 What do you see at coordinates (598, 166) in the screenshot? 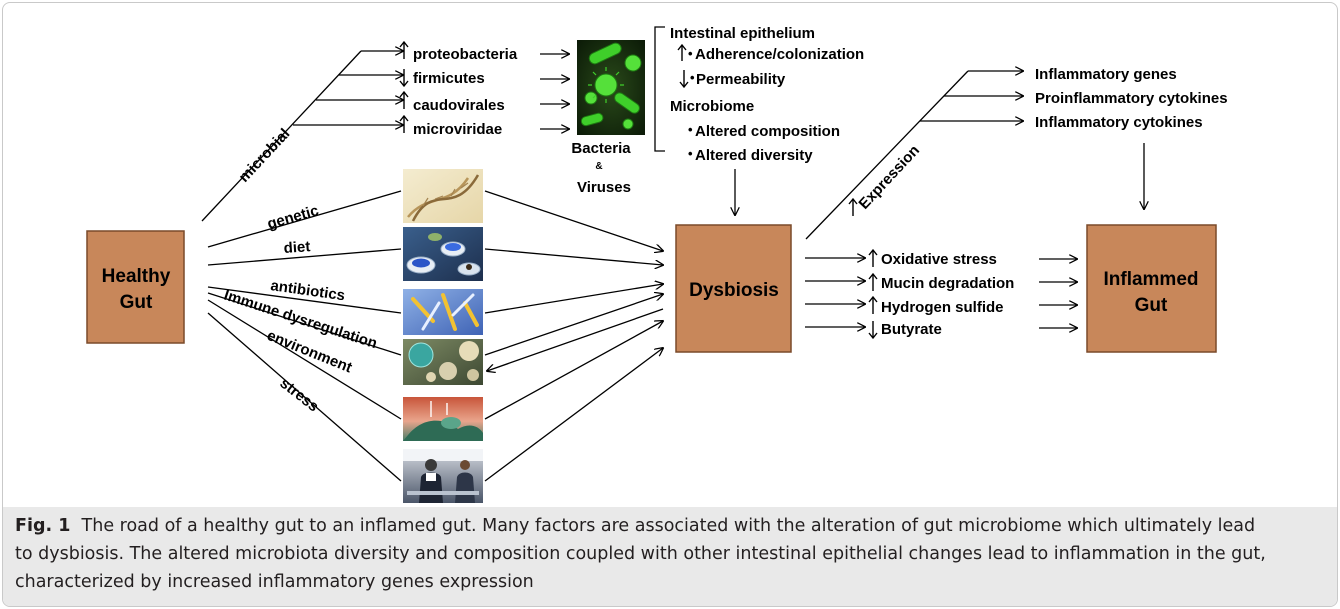
I see `ampersand-label: &` at bounding box center [598, 166].